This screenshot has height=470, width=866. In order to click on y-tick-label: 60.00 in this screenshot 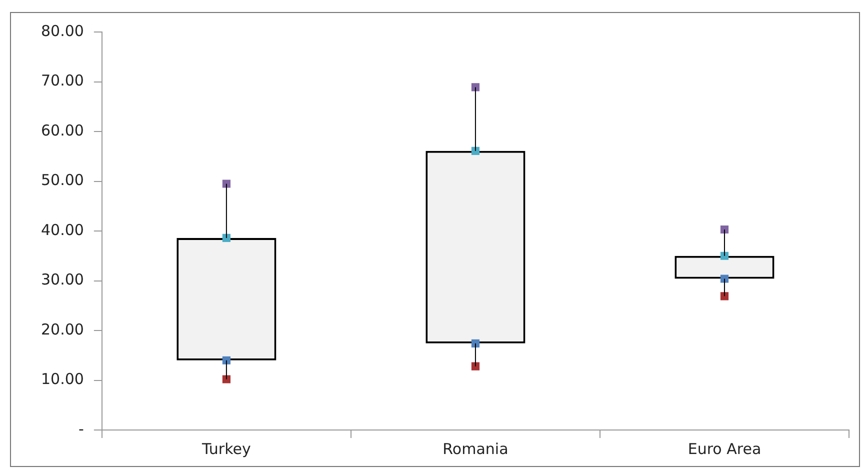, I will do `click(62, 130)`.